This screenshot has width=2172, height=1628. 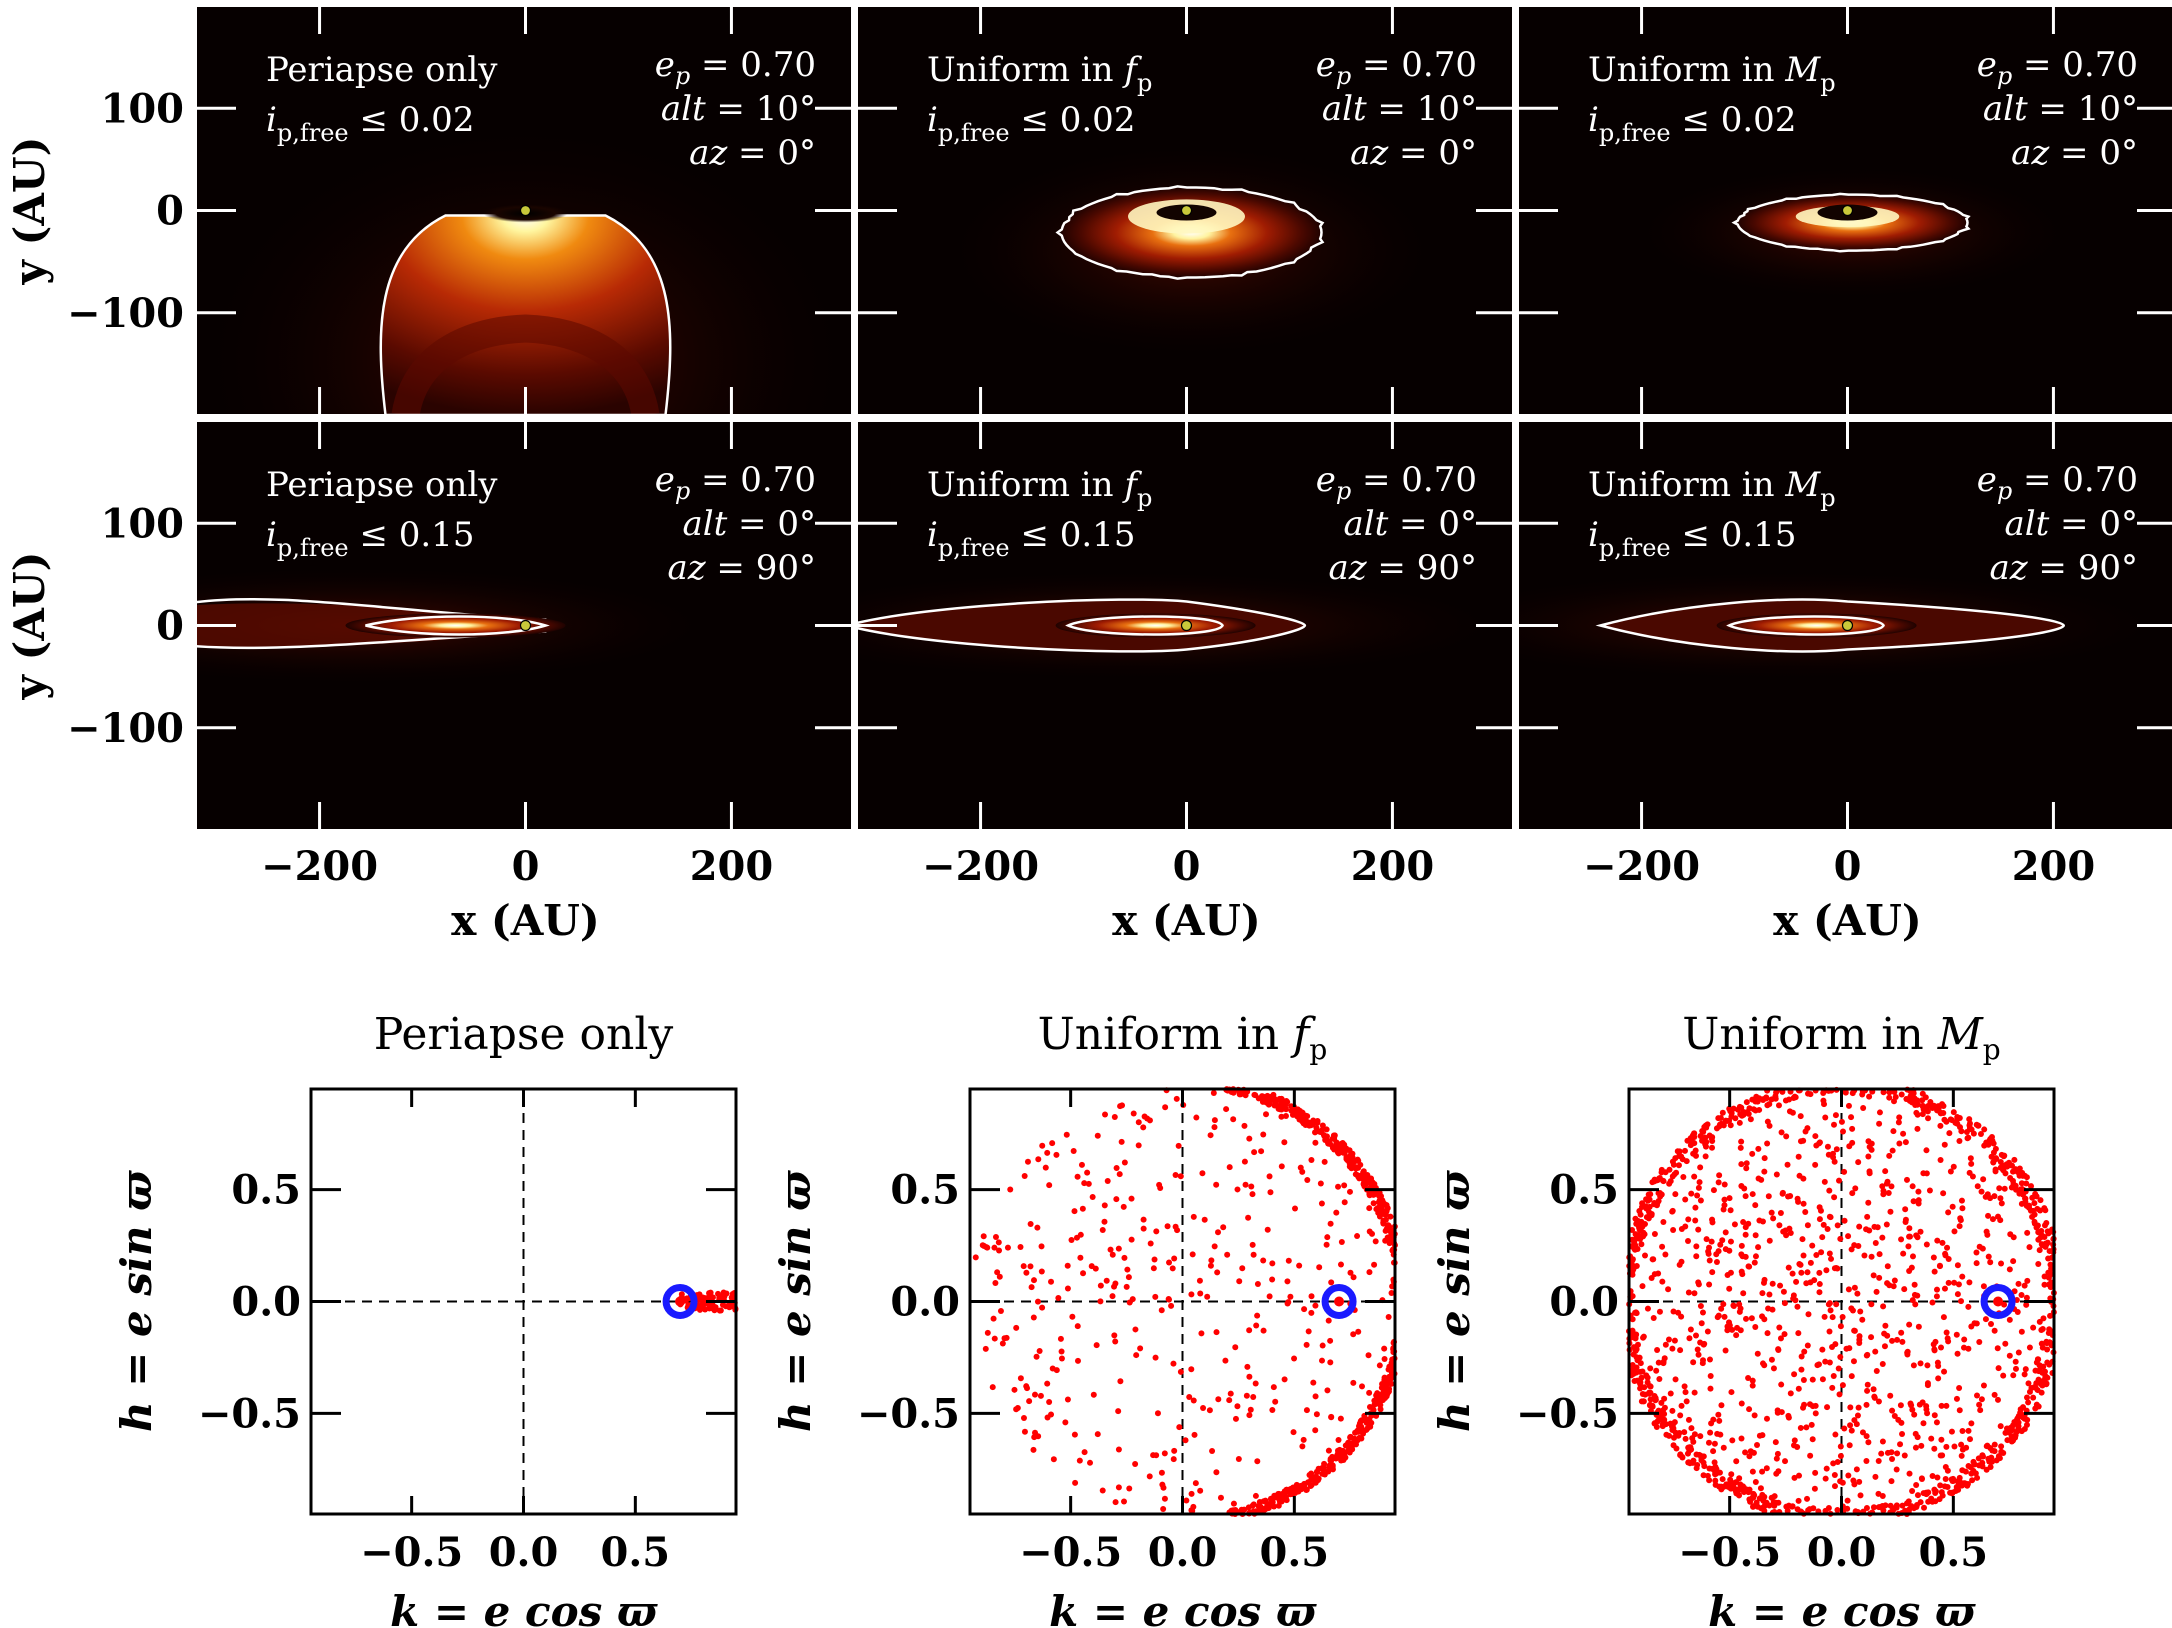 I want to click on annotation-right-0: ep = 0.70, so click(x=1396, y=67).